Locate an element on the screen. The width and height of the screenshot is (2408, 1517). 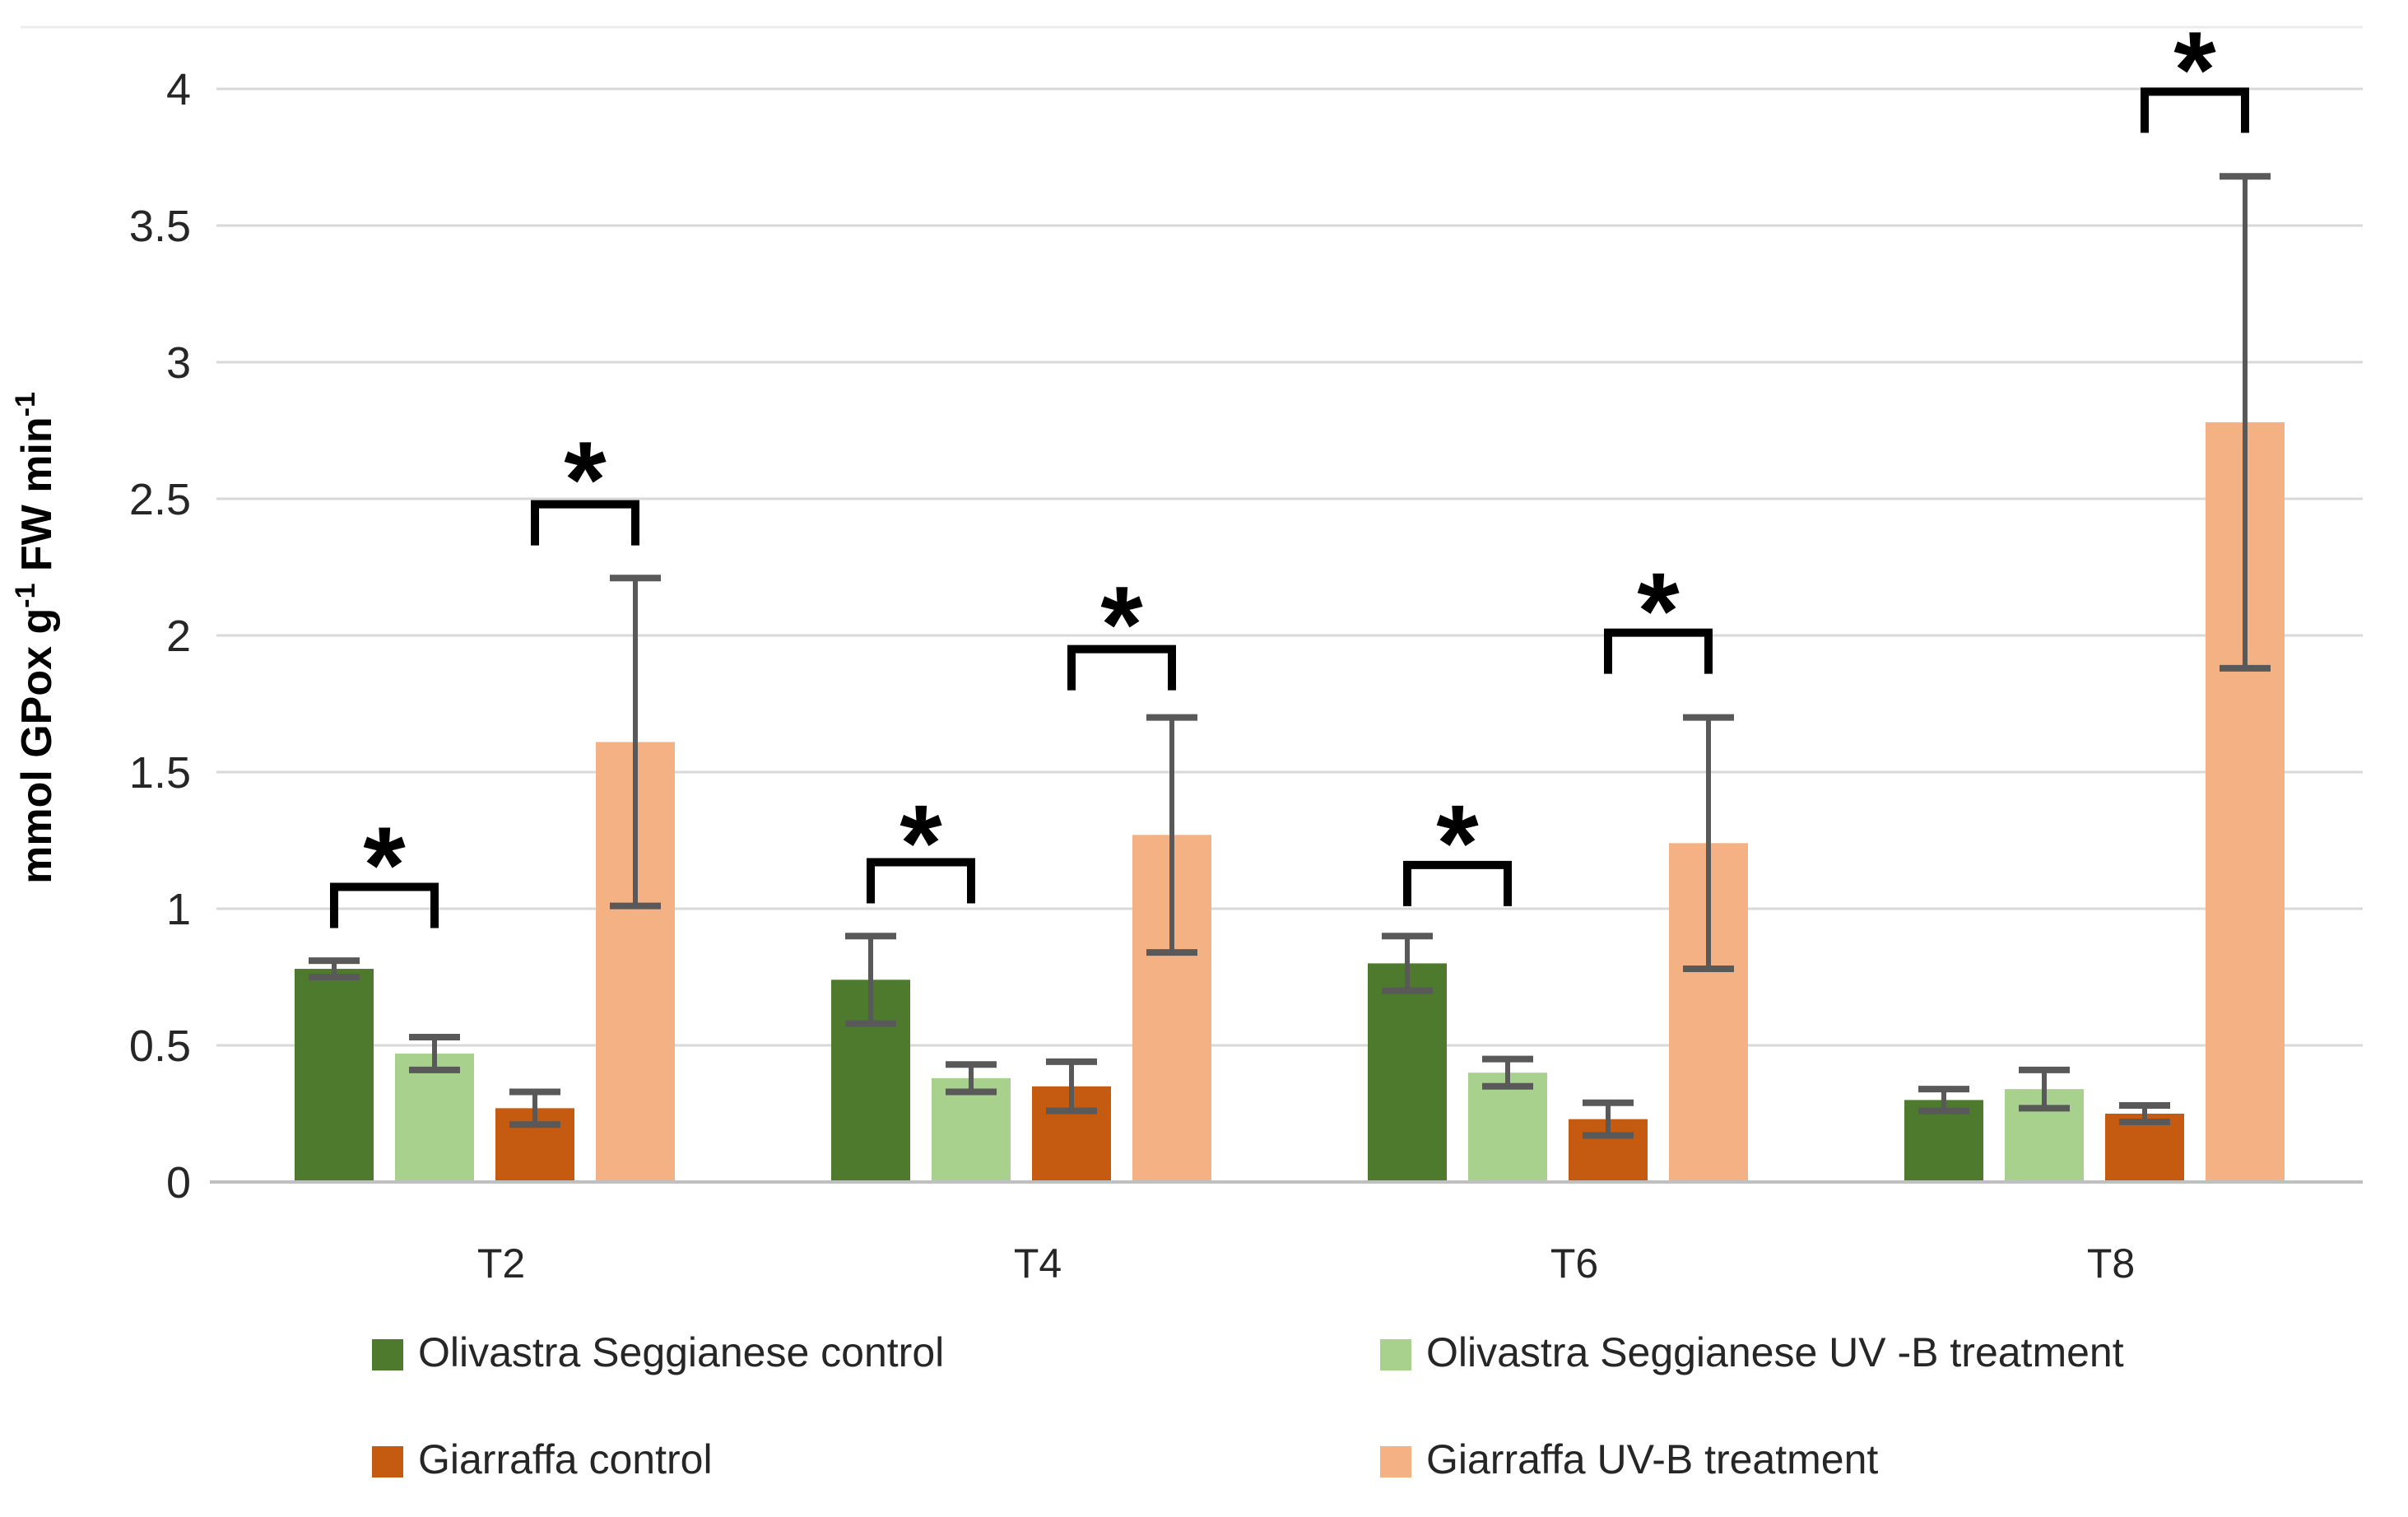
bar-t6-olivastra-seggianese-control is located at coordinates (1407, 1072).